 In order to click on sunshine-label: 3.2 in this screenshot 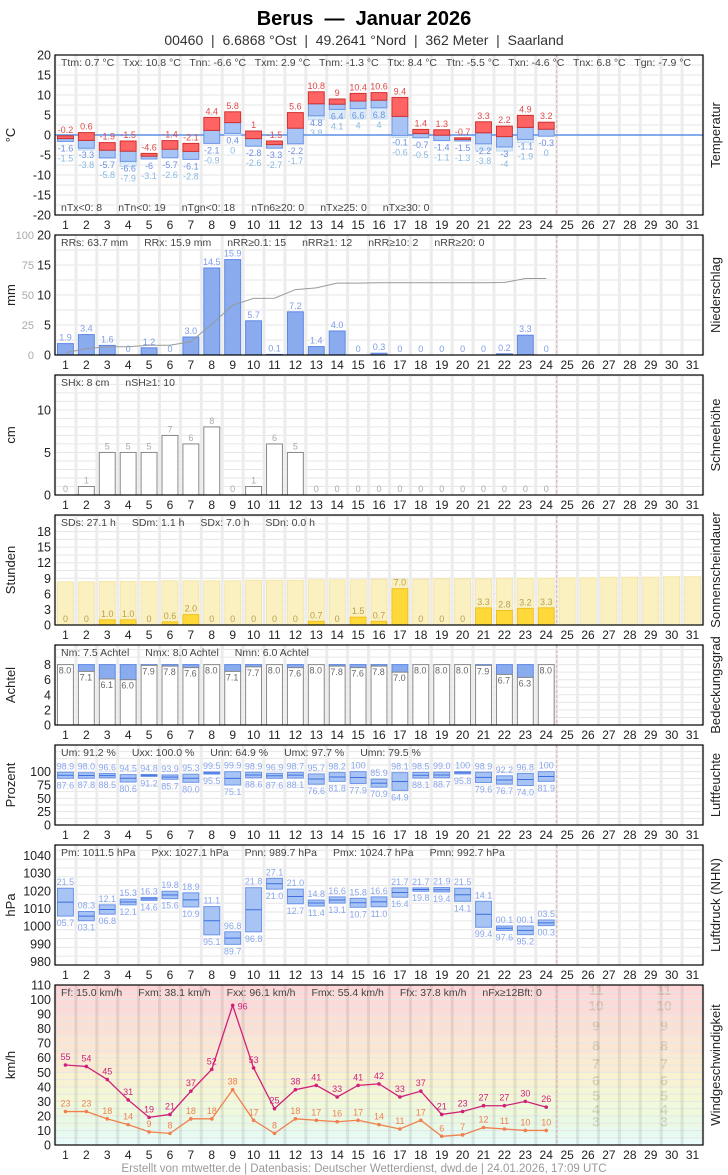, I will do `click(525, 602)`.